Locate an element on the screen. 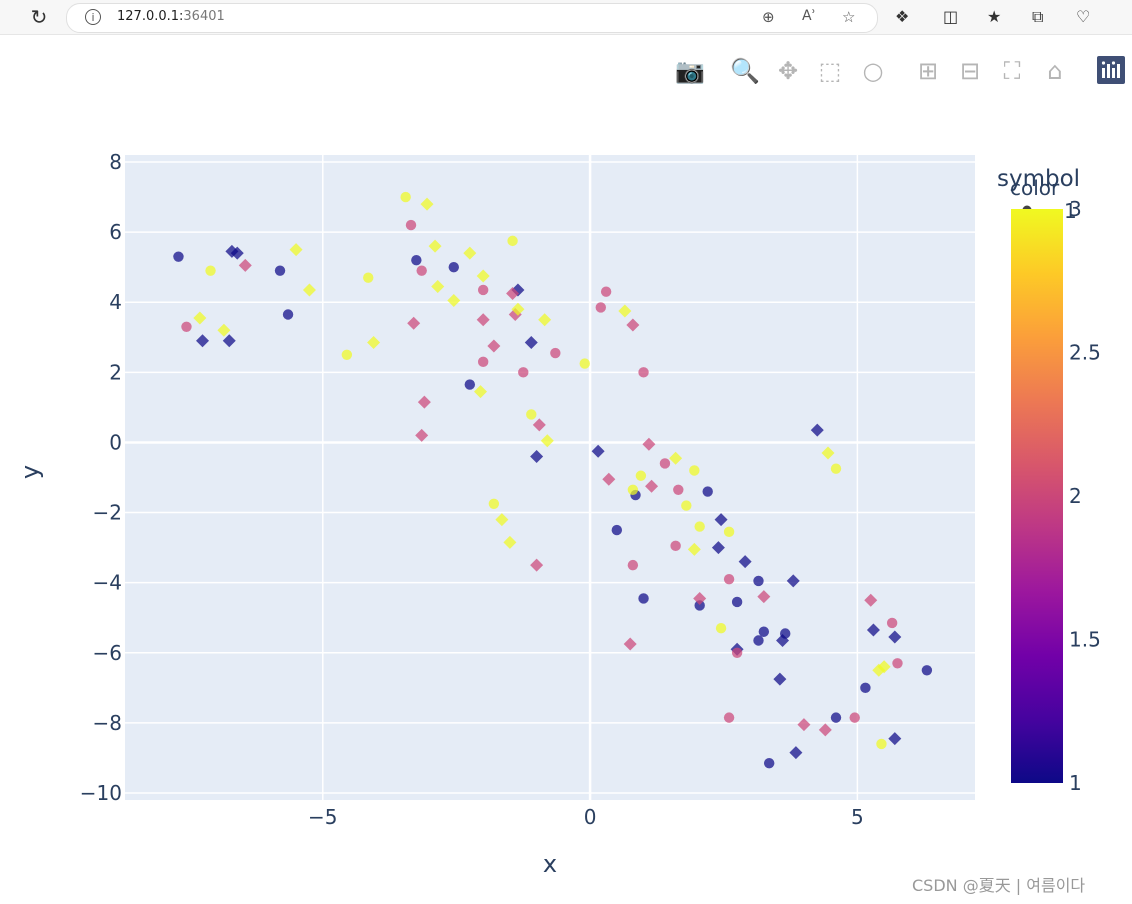 This screenshot has width=1132, height=904. pan-icon: ✥ is located at coordinates (788, 71).